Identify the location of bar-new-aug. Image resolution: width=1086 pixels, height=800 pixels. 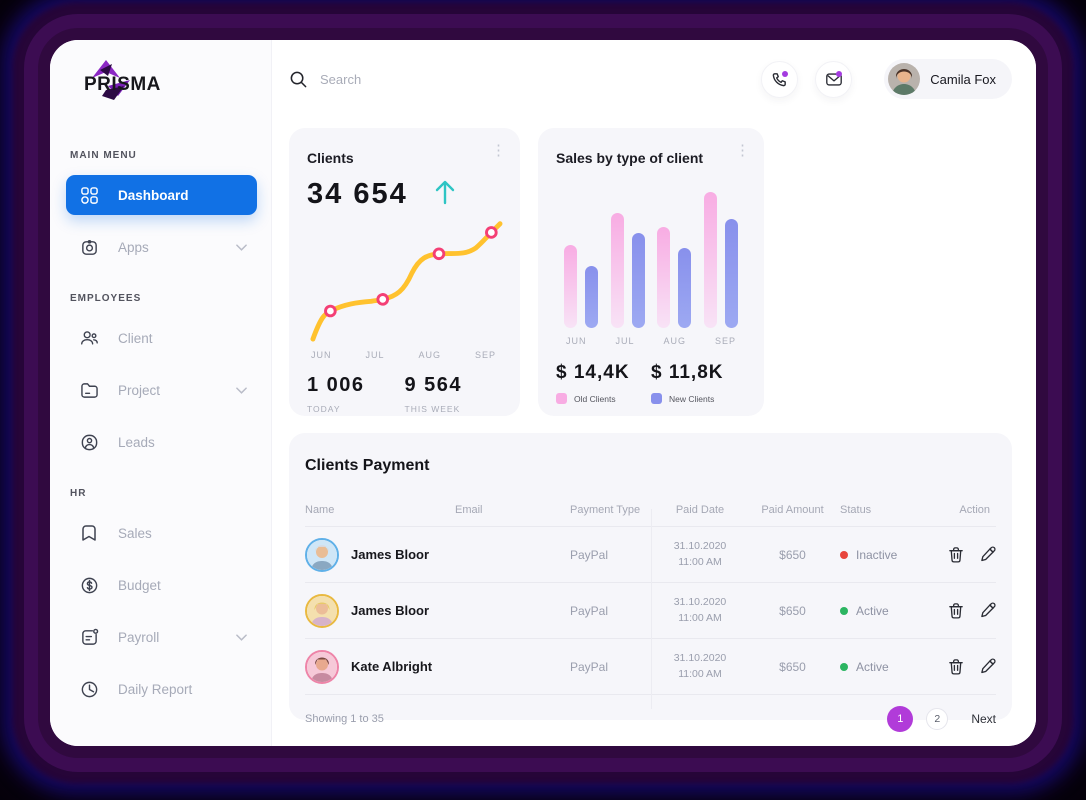
(685, 288).